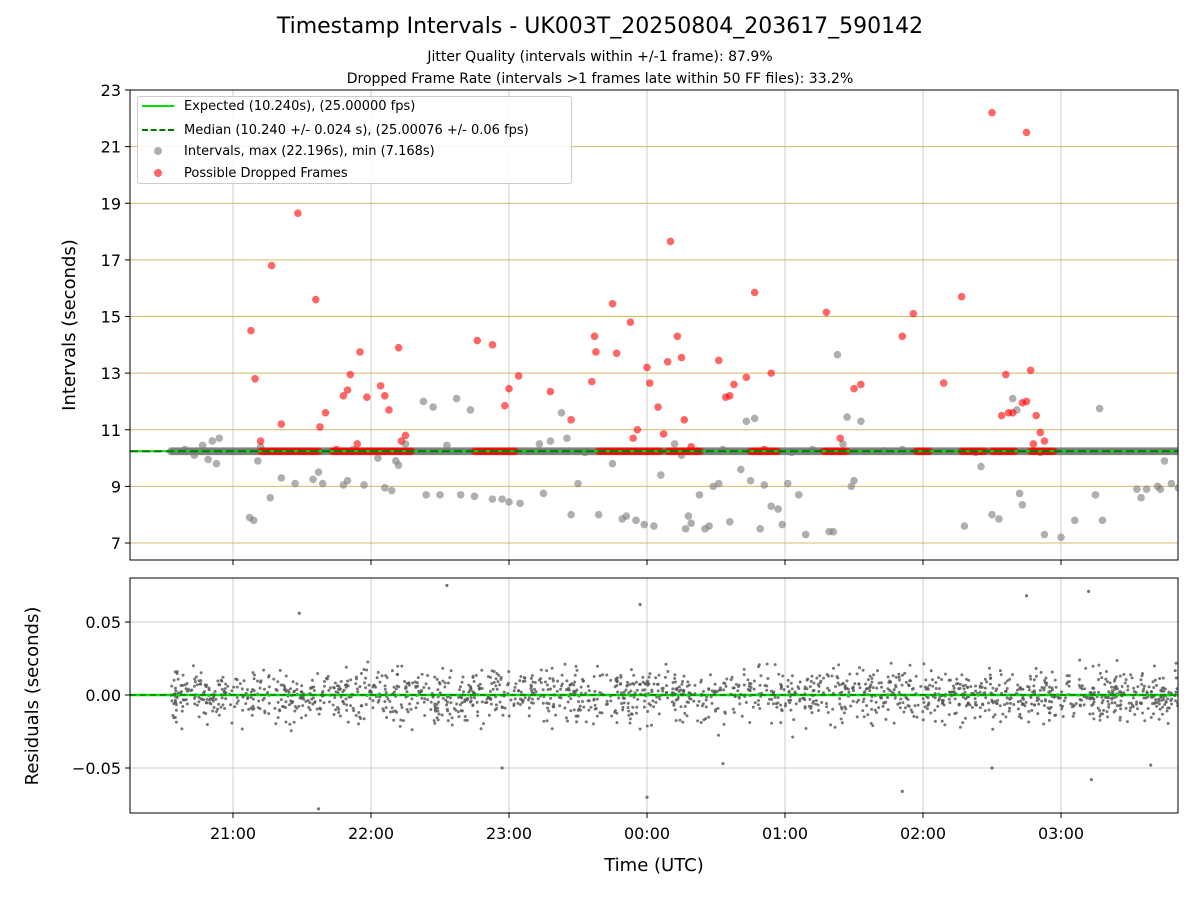 Image resolution: width=1200 pixels, height=900 pixels. I want to click on y-tick-label: 7, so click(116, 543).